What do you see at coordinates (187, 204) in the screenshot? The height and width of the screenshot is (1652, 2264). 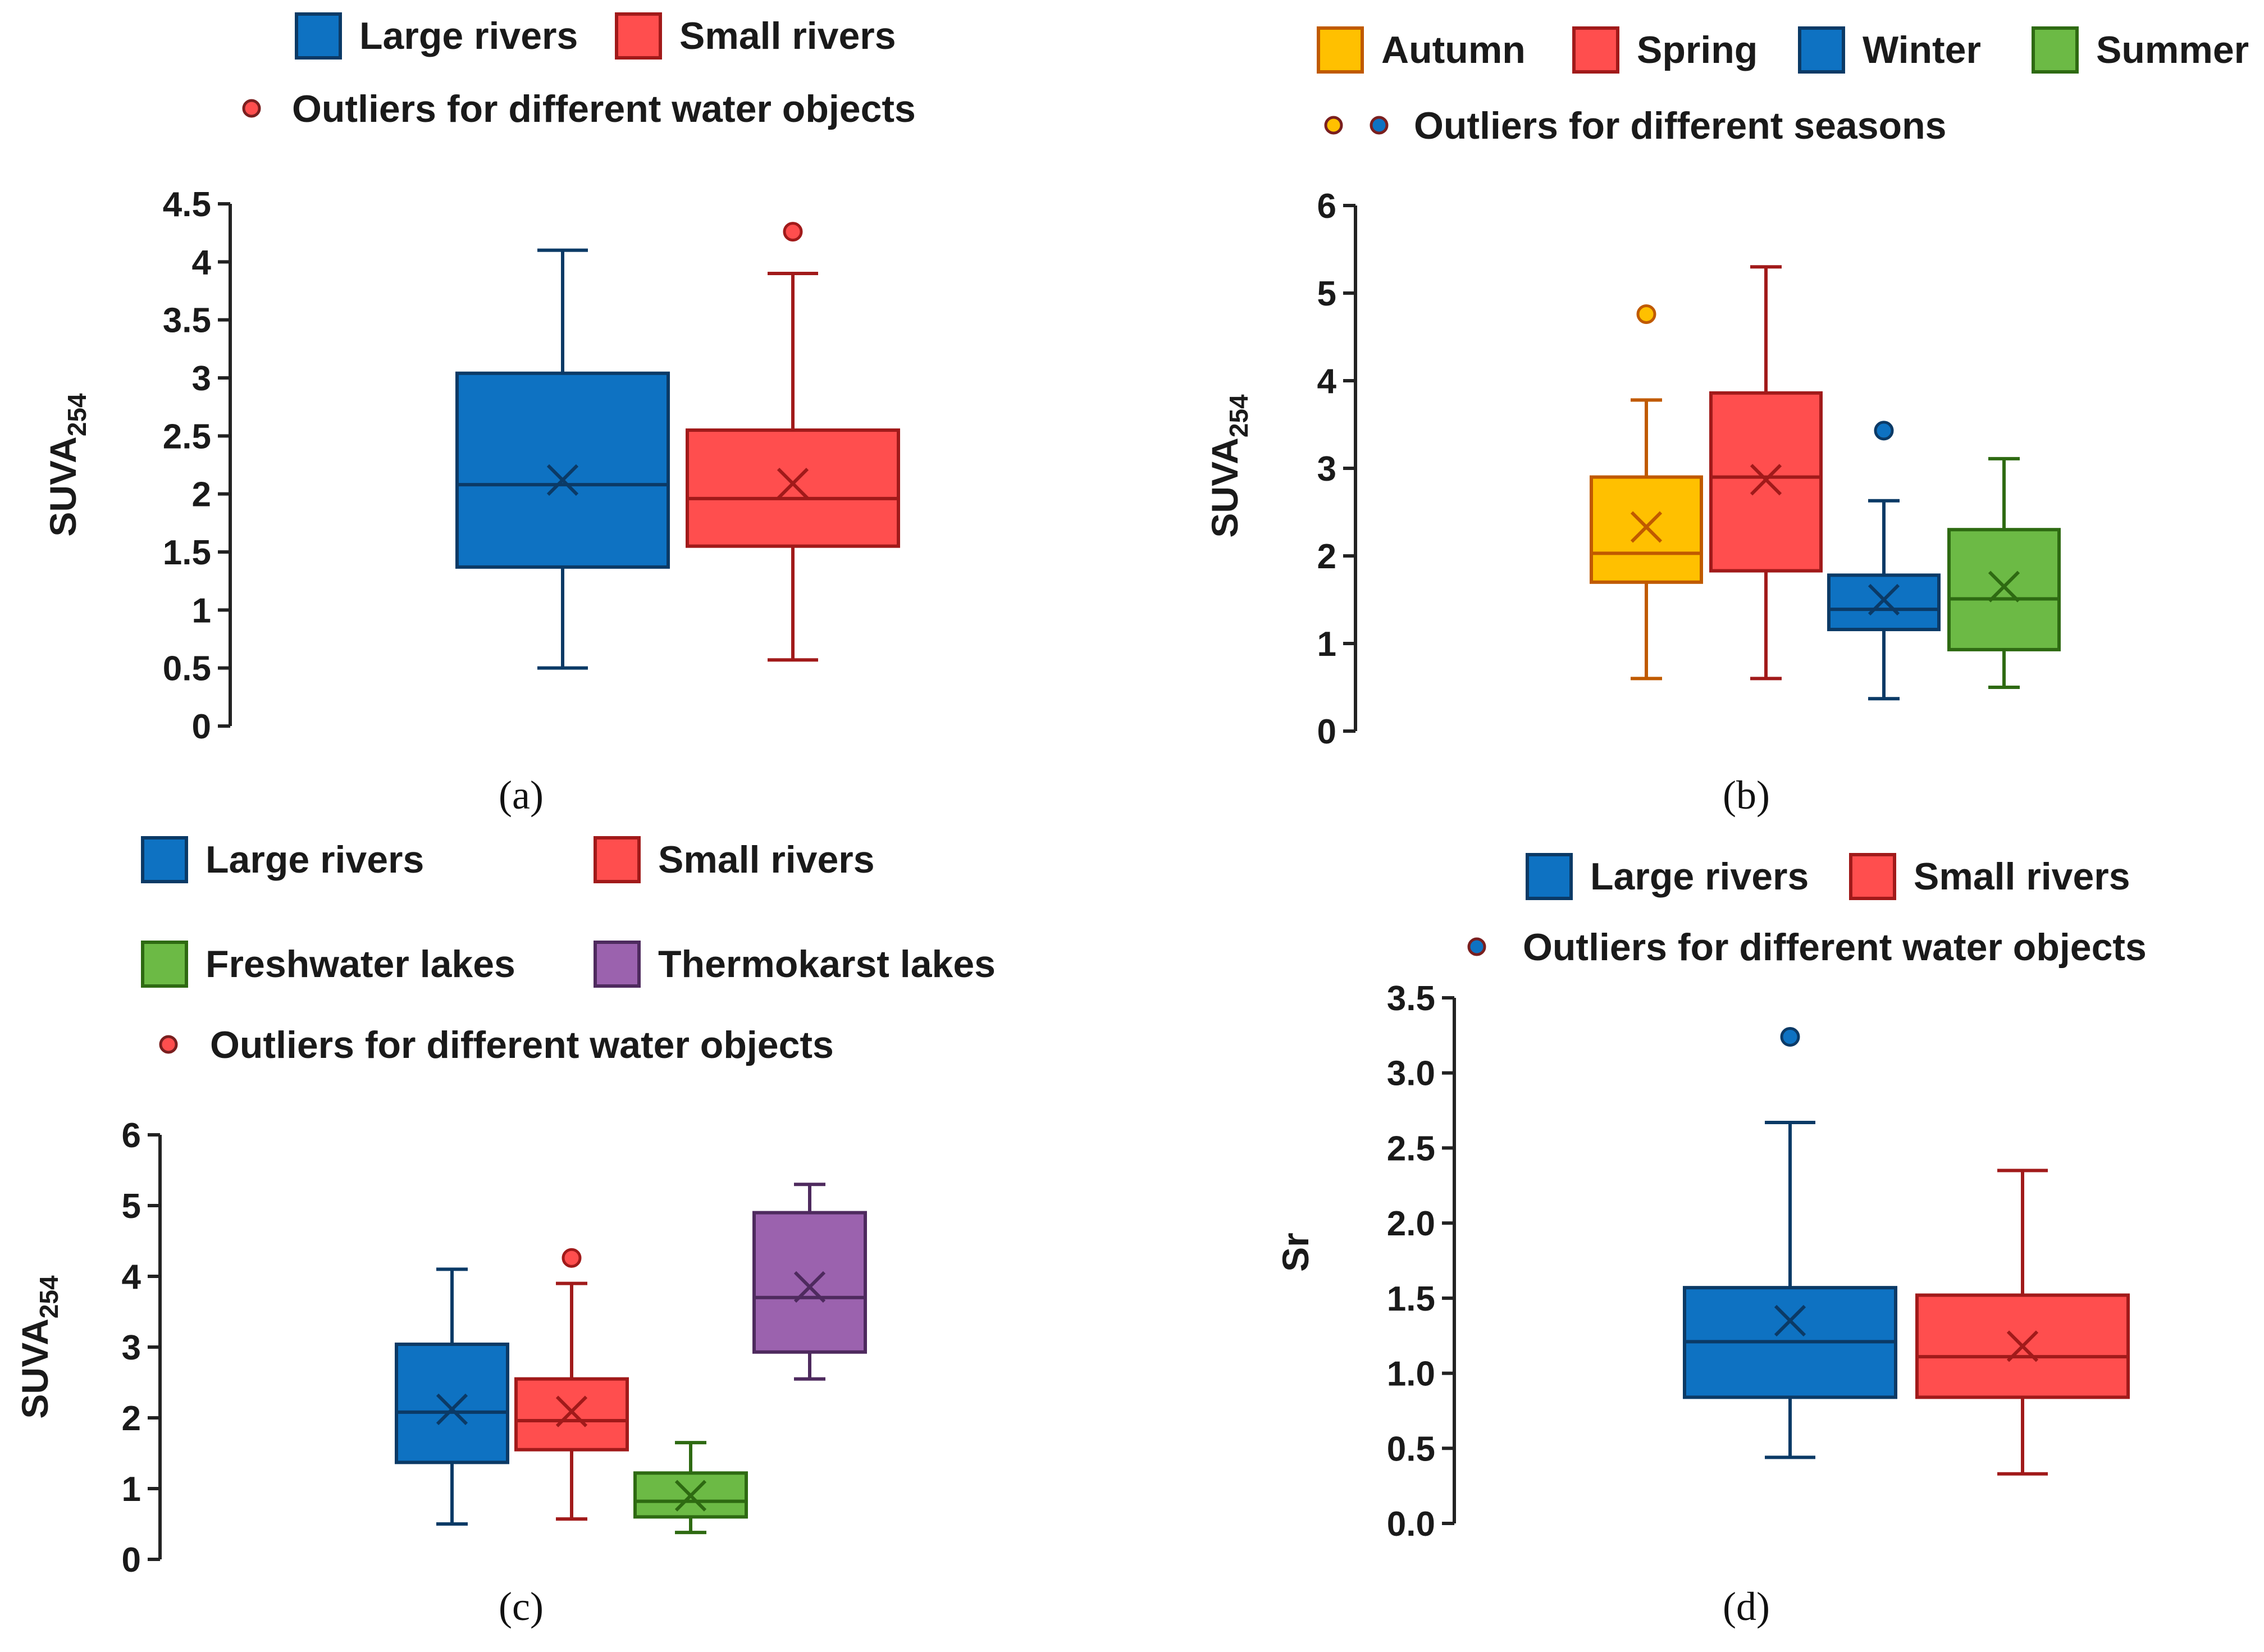 I see `y-tick-label: 4.5` at bounding box center [187, 204].